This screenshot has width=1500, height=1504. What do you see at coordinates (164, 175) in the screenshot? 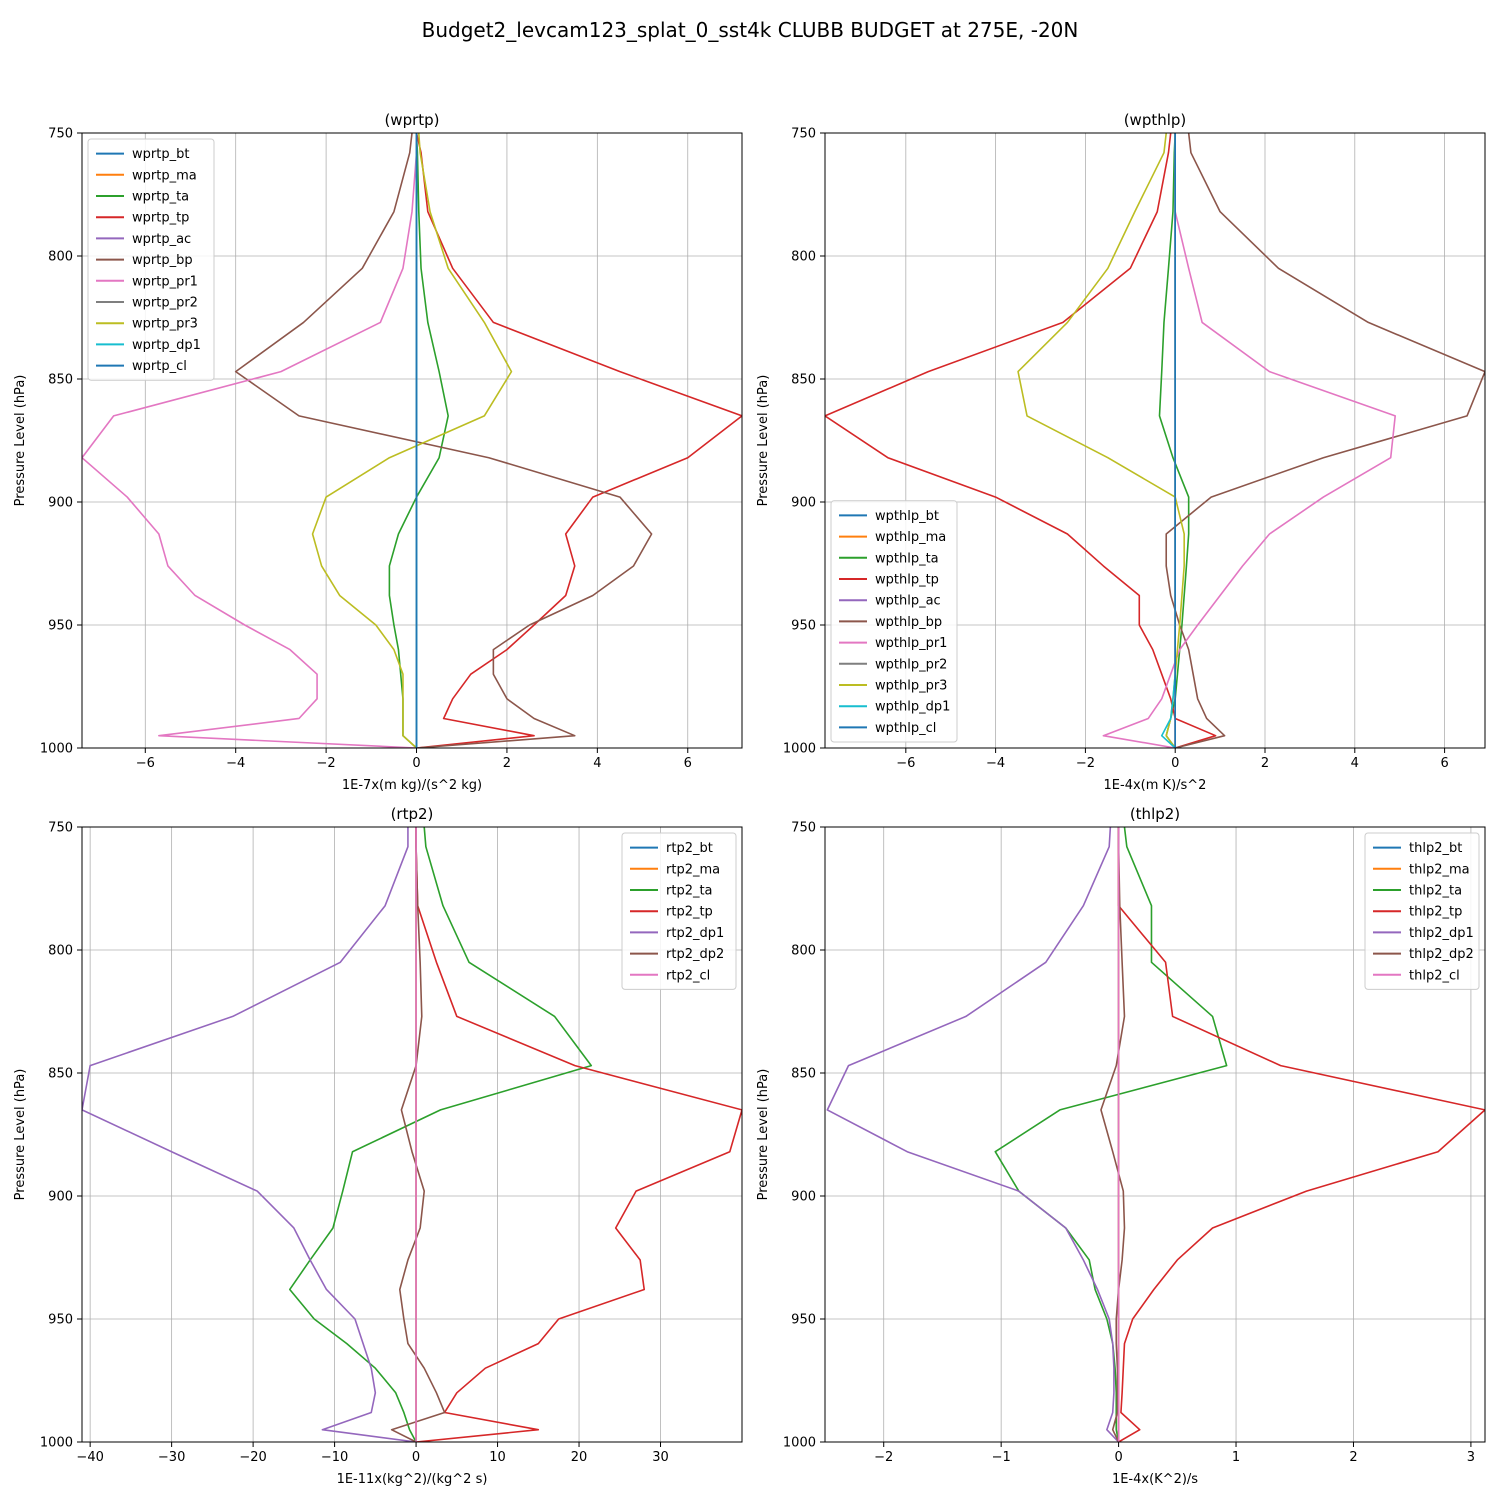
I see `legend-label: wprtp_ma` at bounding box center [164, 175].